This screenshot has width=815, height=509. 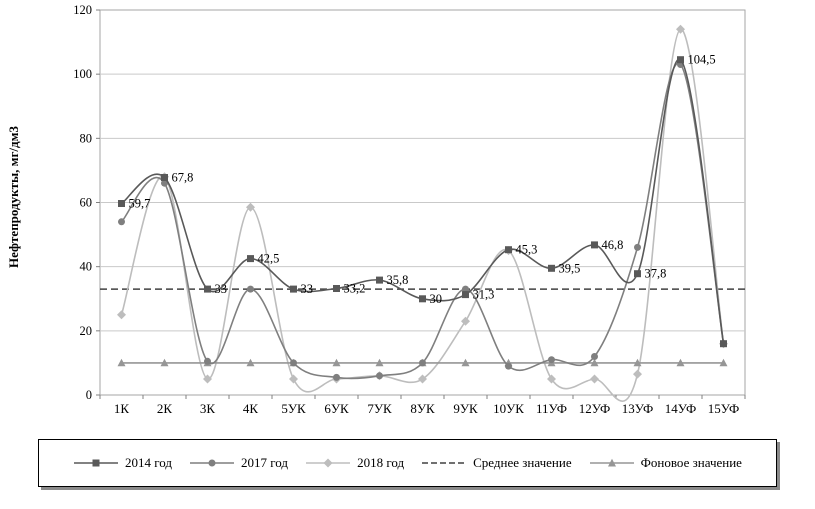 I want to click on x-tick-label: 11УФ, so click(x=551, y=408).